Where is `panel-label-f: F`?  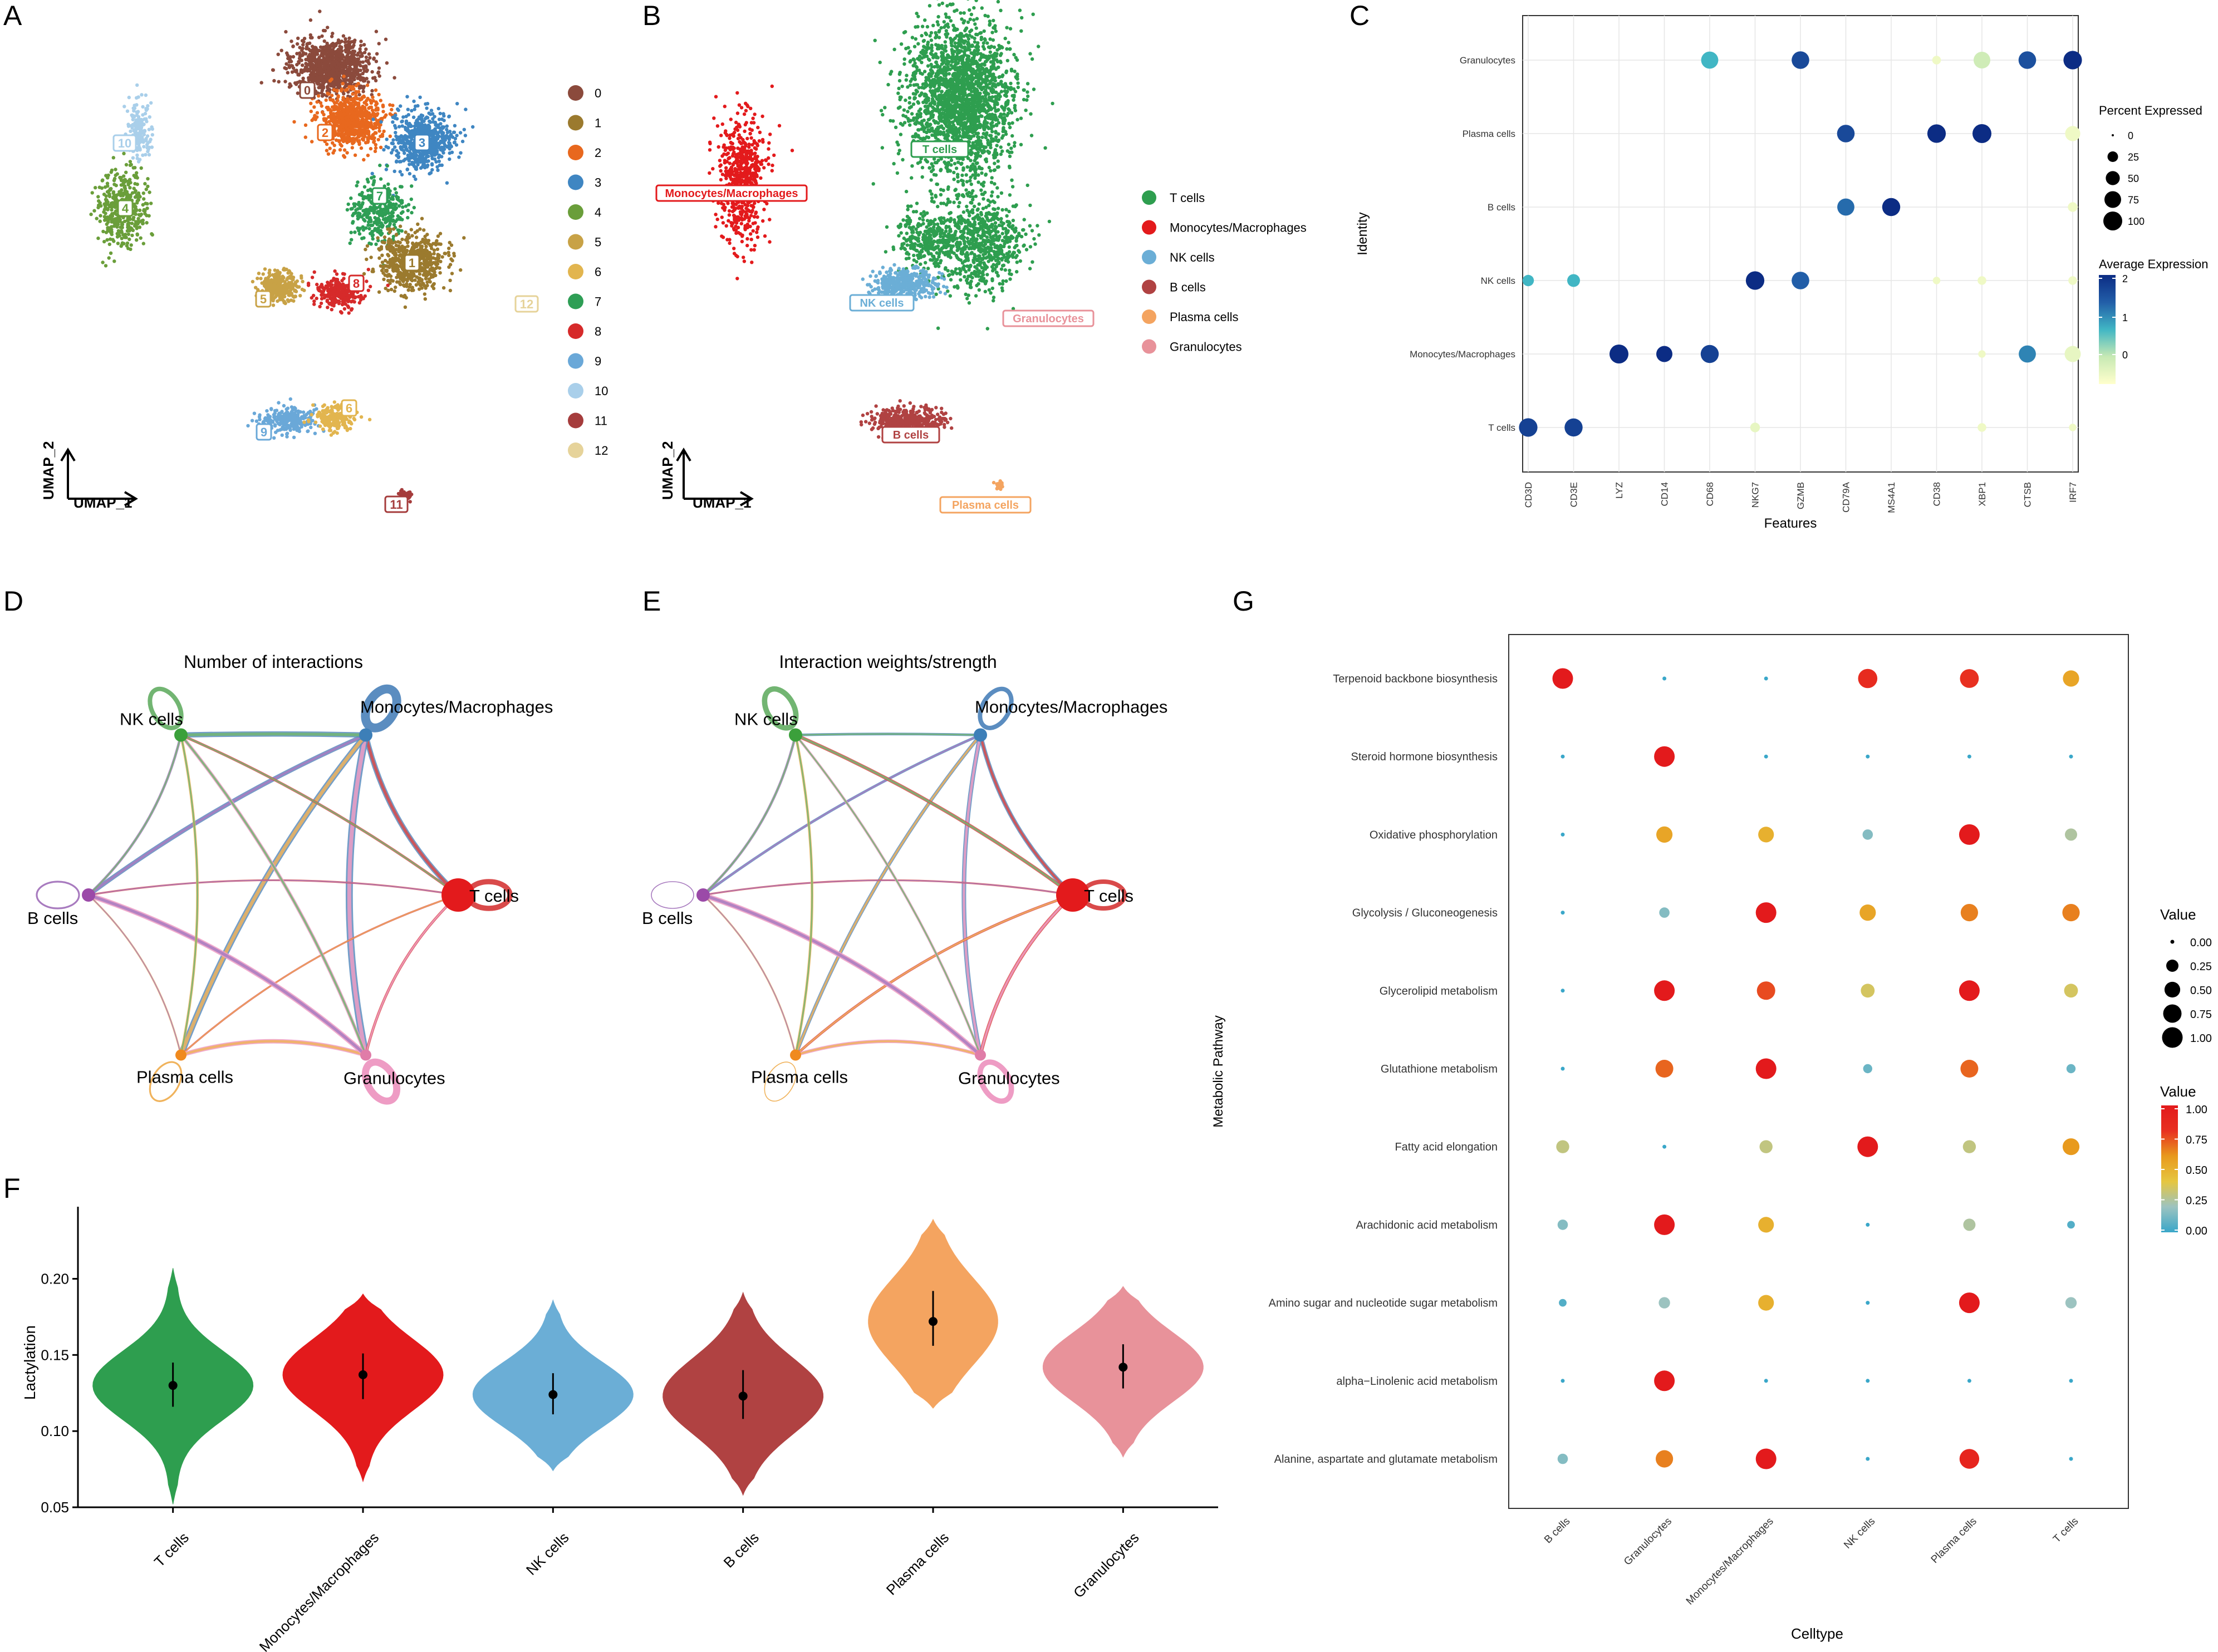 panel-label-f: F is located at coordinates (12, 1188).